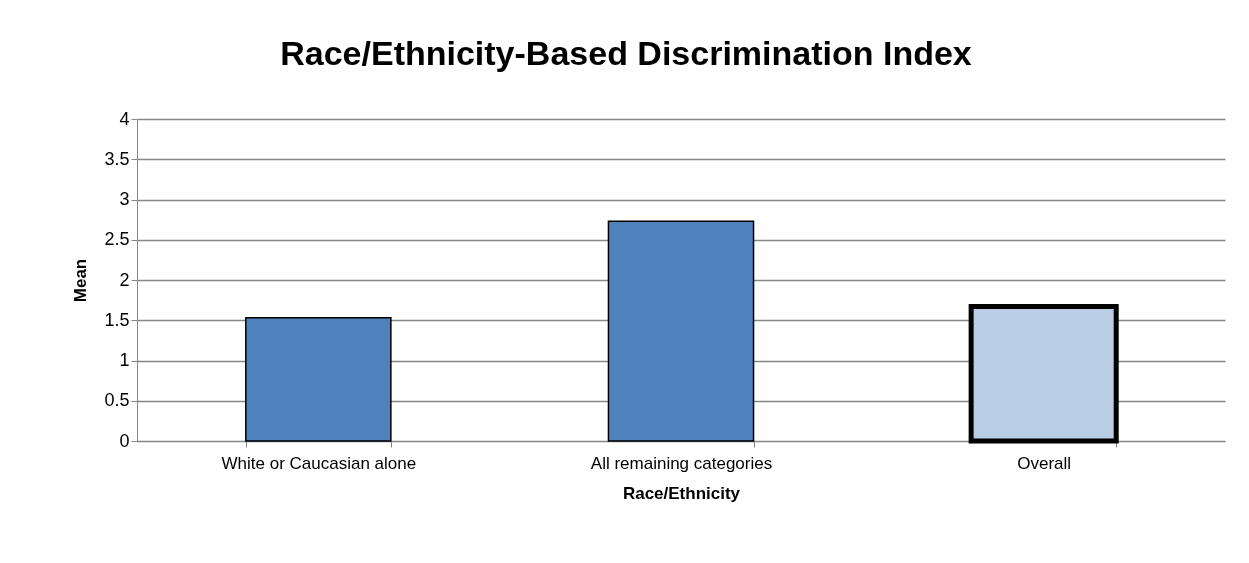 The width and height of the screenshot is (1249, 563). I want to click on x-axis-title: Race/Ethnicity, so click(681, 493).